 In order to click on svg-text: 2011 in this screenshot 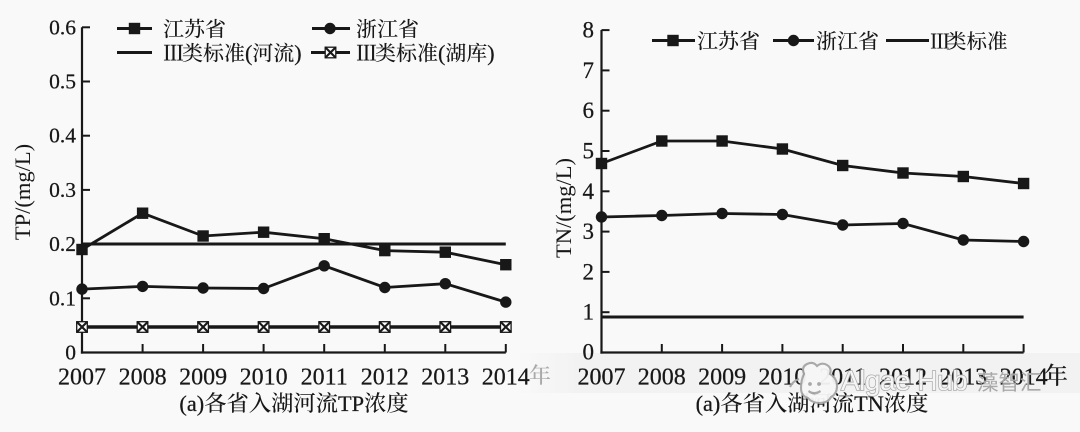, I will do `click(324, 378)`.